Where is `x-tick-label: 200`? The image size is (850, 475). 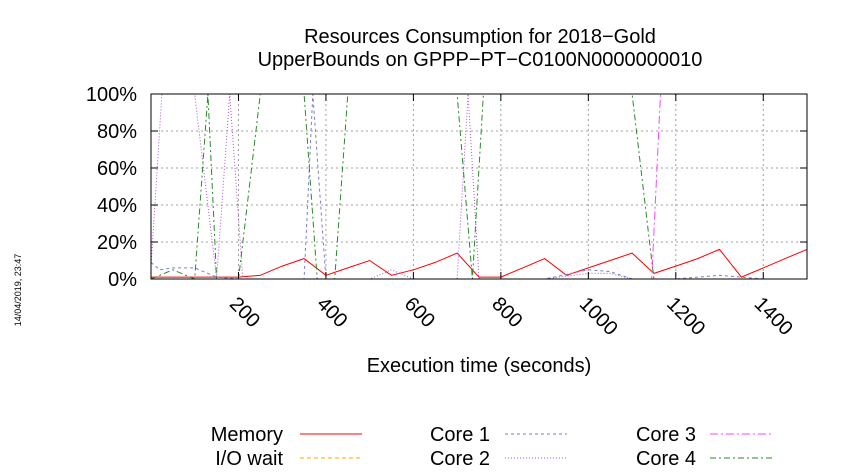 x-tick-label: 200 is located at coordinates (244, 312).